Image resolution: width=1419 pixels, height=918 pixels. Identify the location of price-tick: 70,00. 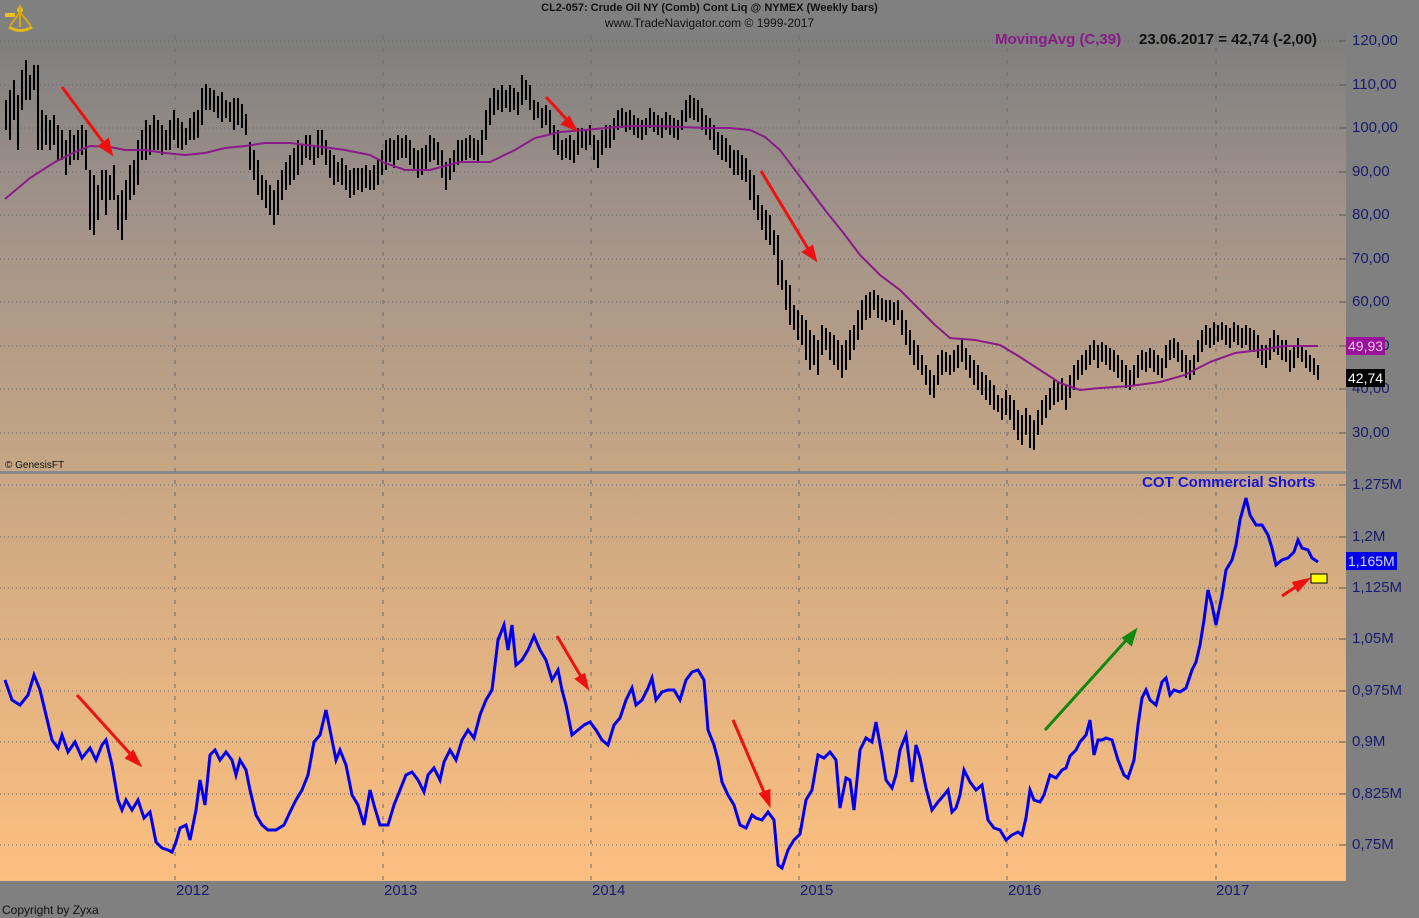
(1371, 258).